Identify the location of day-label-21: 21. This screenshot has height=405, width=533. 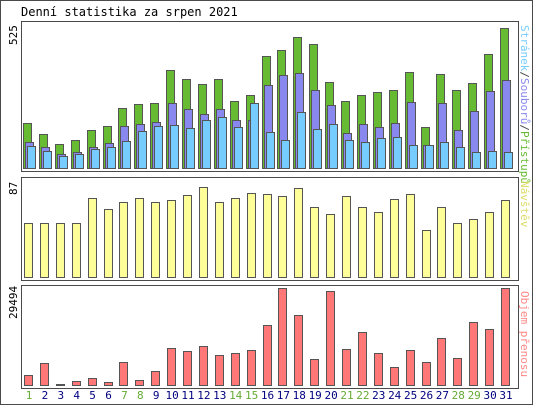
(347, 395).